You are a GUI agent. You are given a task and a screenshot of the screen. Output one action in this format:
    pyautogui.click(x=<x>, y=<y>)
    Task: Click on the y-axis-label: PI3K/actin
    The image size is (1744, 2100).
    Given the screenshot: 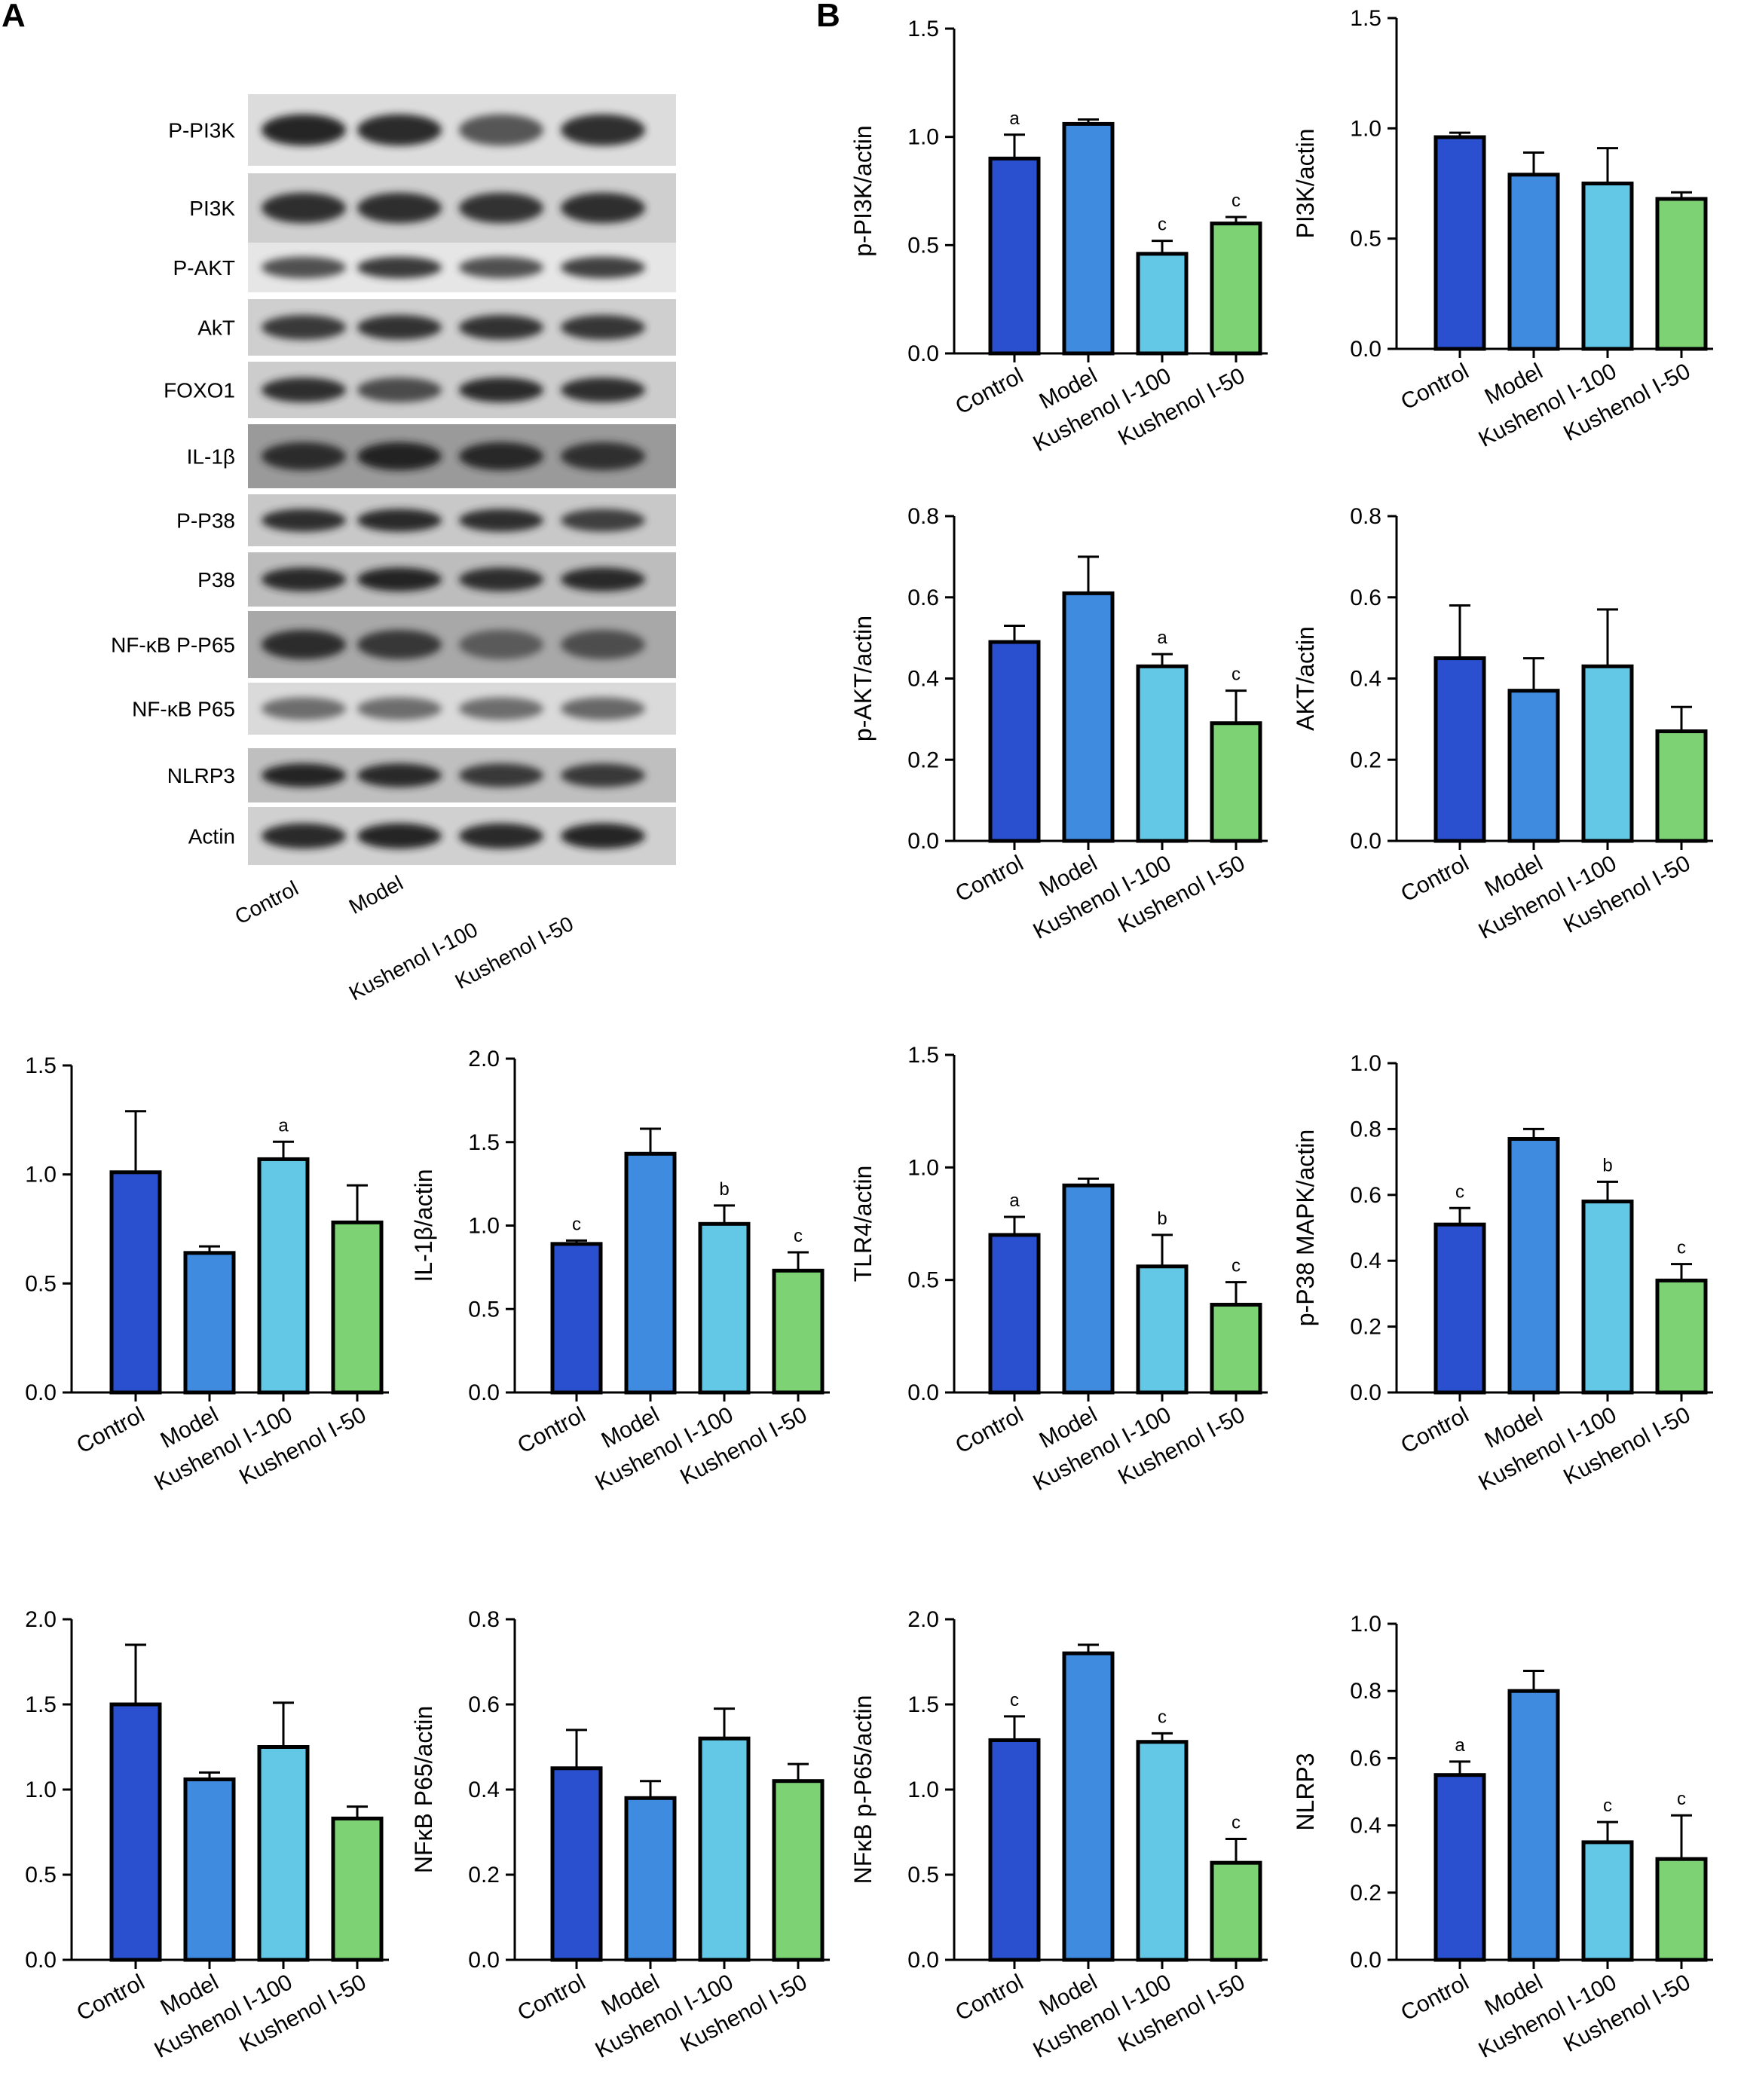 What is the action you would take?
    pyautogui.click(x=1305, y=184)
    